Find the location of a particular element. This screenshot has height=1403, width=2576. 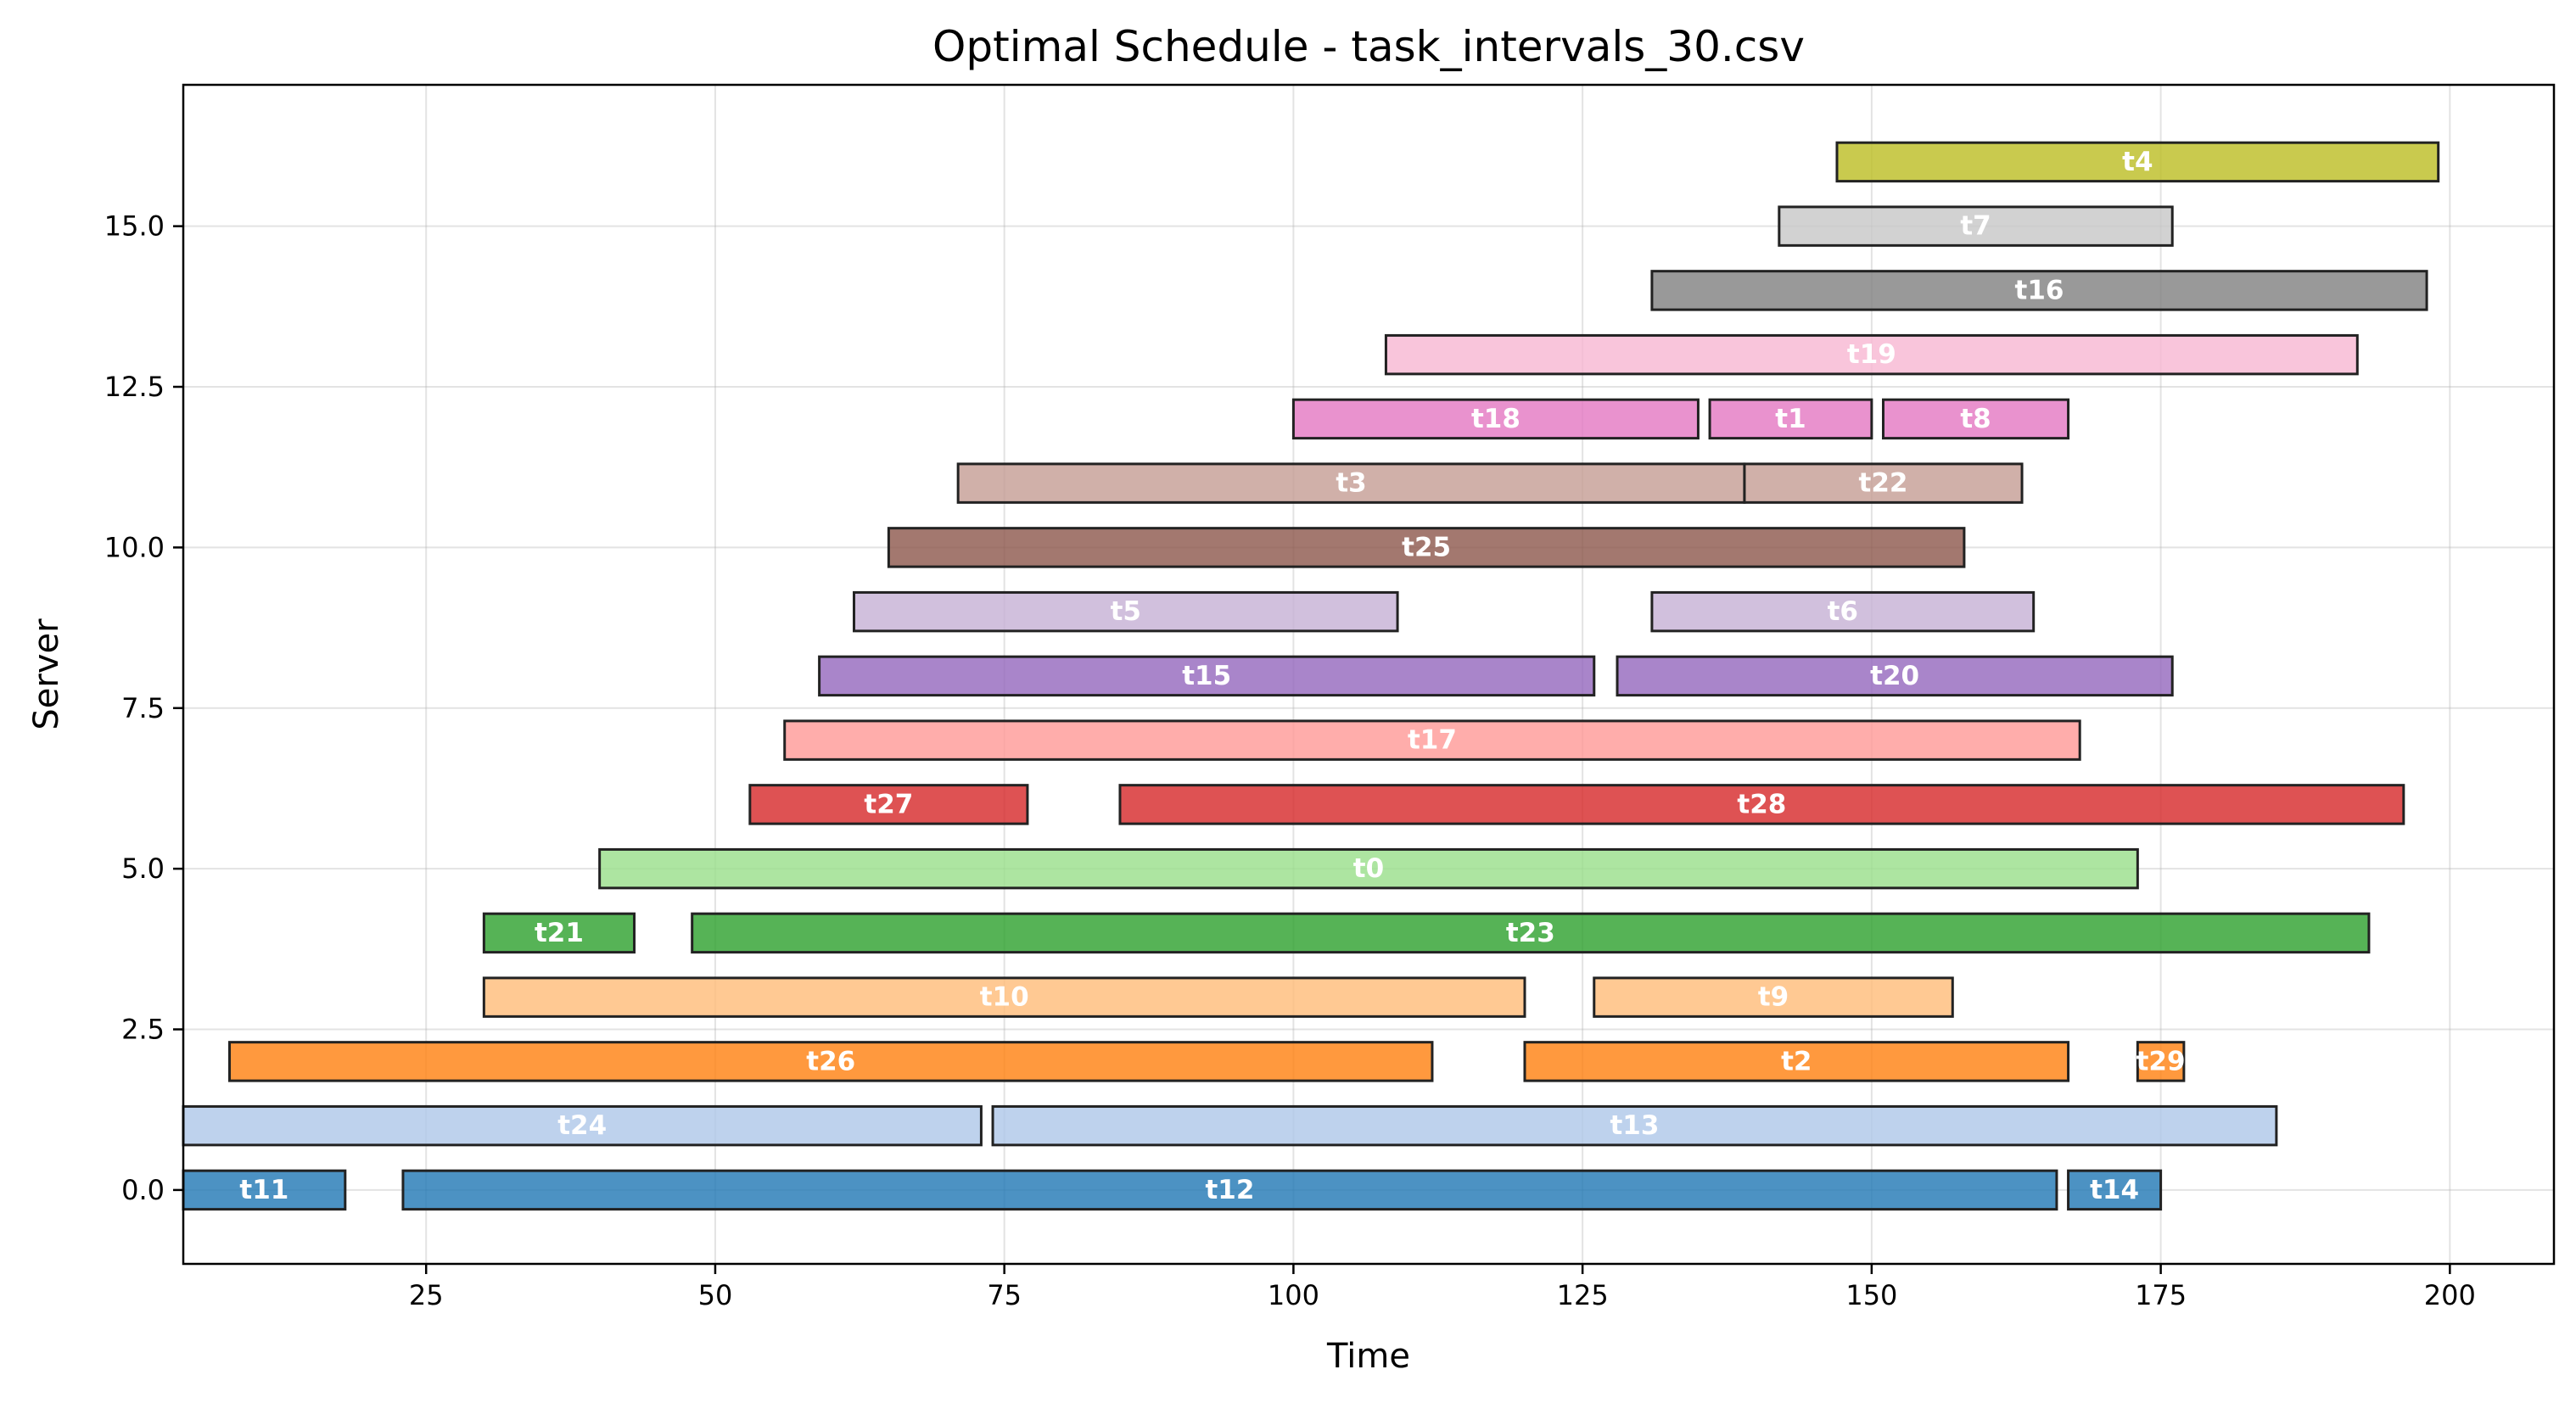

task-label-t29: t29 is located at coordinates (2161, 1061).